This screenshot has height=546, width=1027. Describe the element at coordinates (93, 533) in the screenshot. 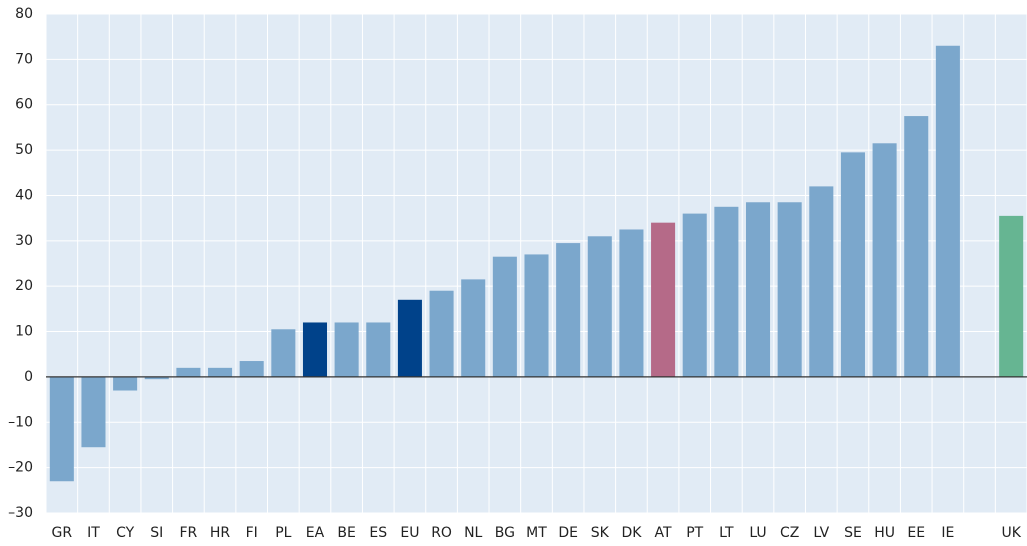

I see `x-tick-label: IT` at that location.